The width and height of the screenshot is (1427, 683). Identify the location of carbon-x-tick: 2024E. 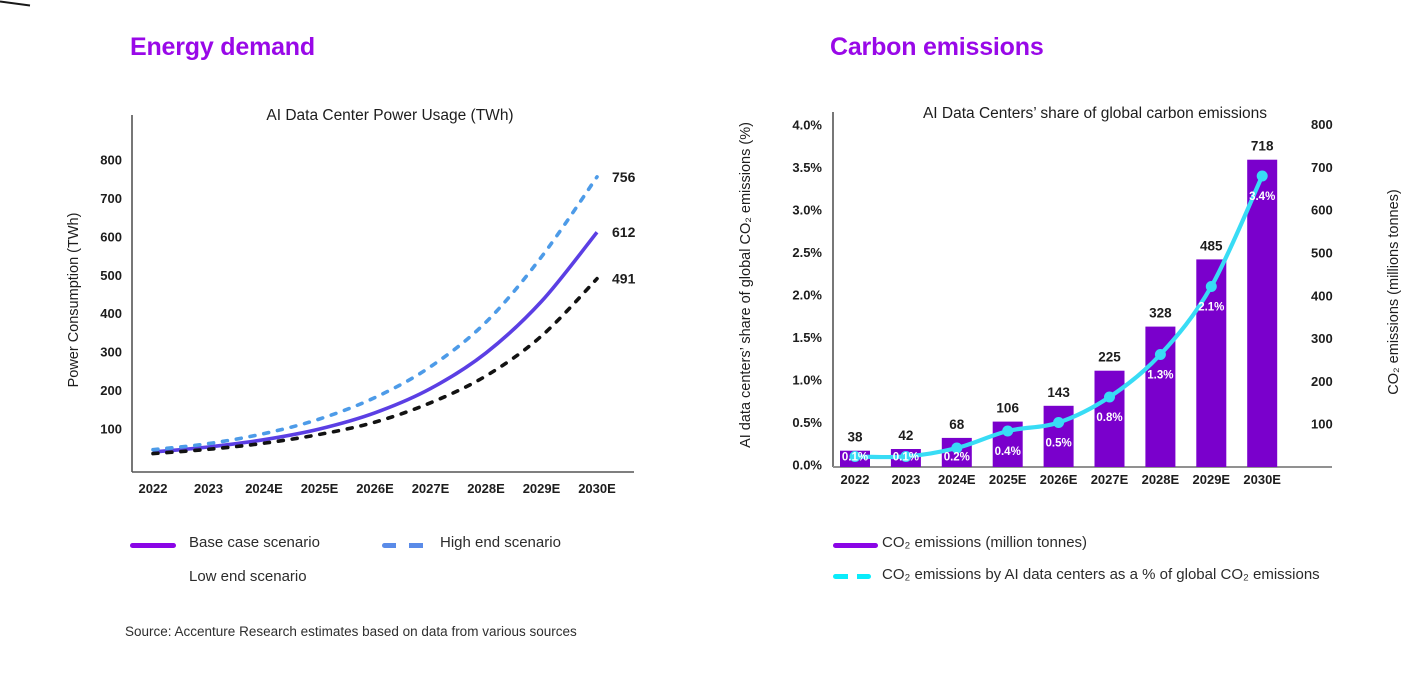
(957, 479).